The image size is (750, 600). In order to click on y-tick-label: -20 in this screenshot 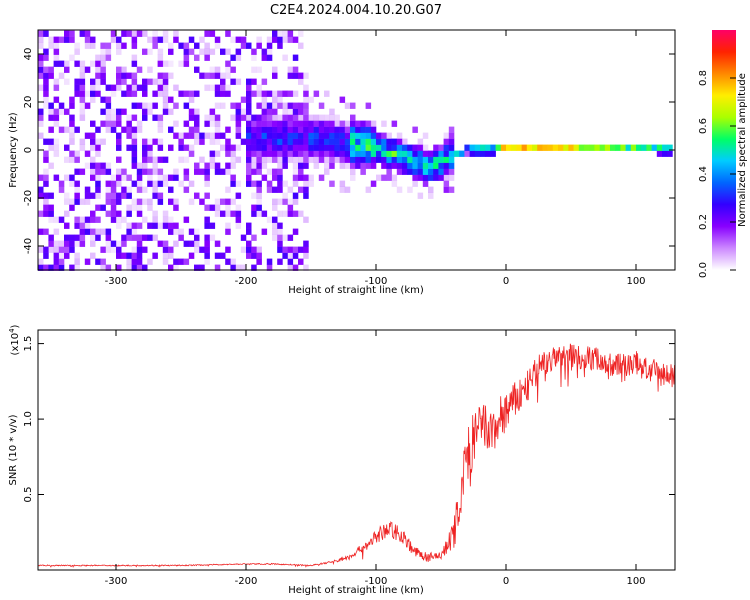, I will do `click(28, 198)`.